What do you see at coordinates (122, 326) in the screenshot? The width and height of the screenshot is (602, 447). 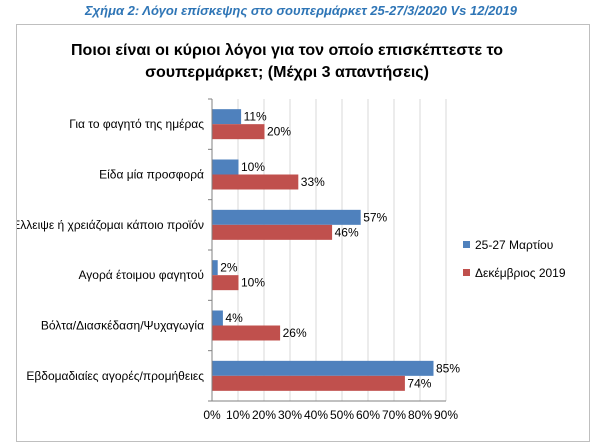 I see `category-label: Βόλτα/Διασκέδαση/Ψυχαγωγία` at bounding box center [122, 326].